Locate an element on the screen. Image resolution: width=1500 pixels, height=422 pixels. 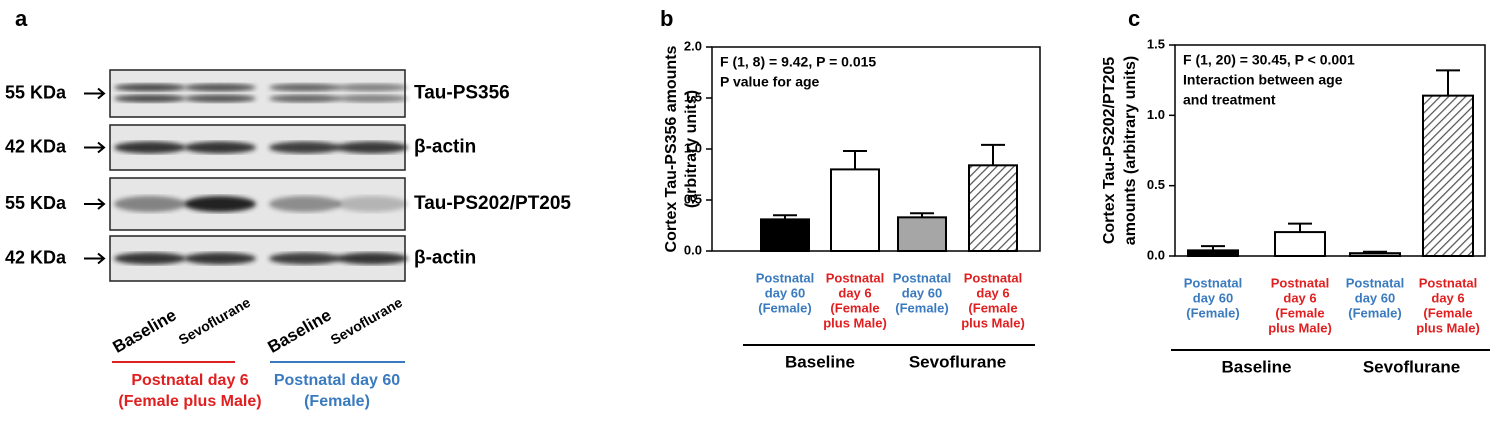
y-axis-label: amounts (arbitrary units) is located at coordinates (1130, 150).